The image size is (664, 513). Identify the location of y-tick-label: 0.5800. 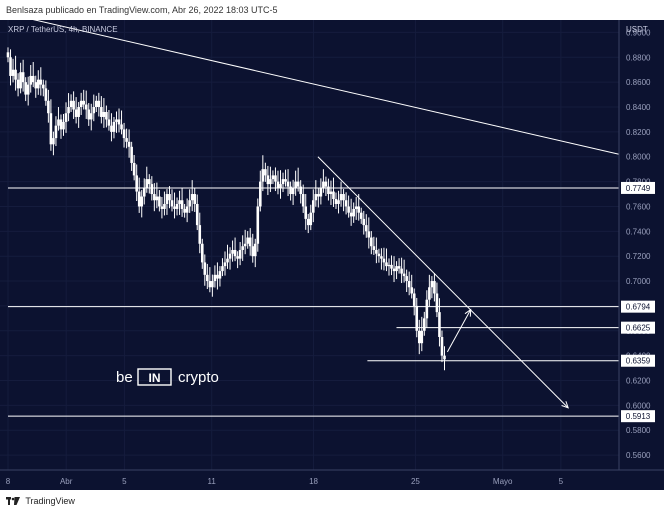
(638, 430).